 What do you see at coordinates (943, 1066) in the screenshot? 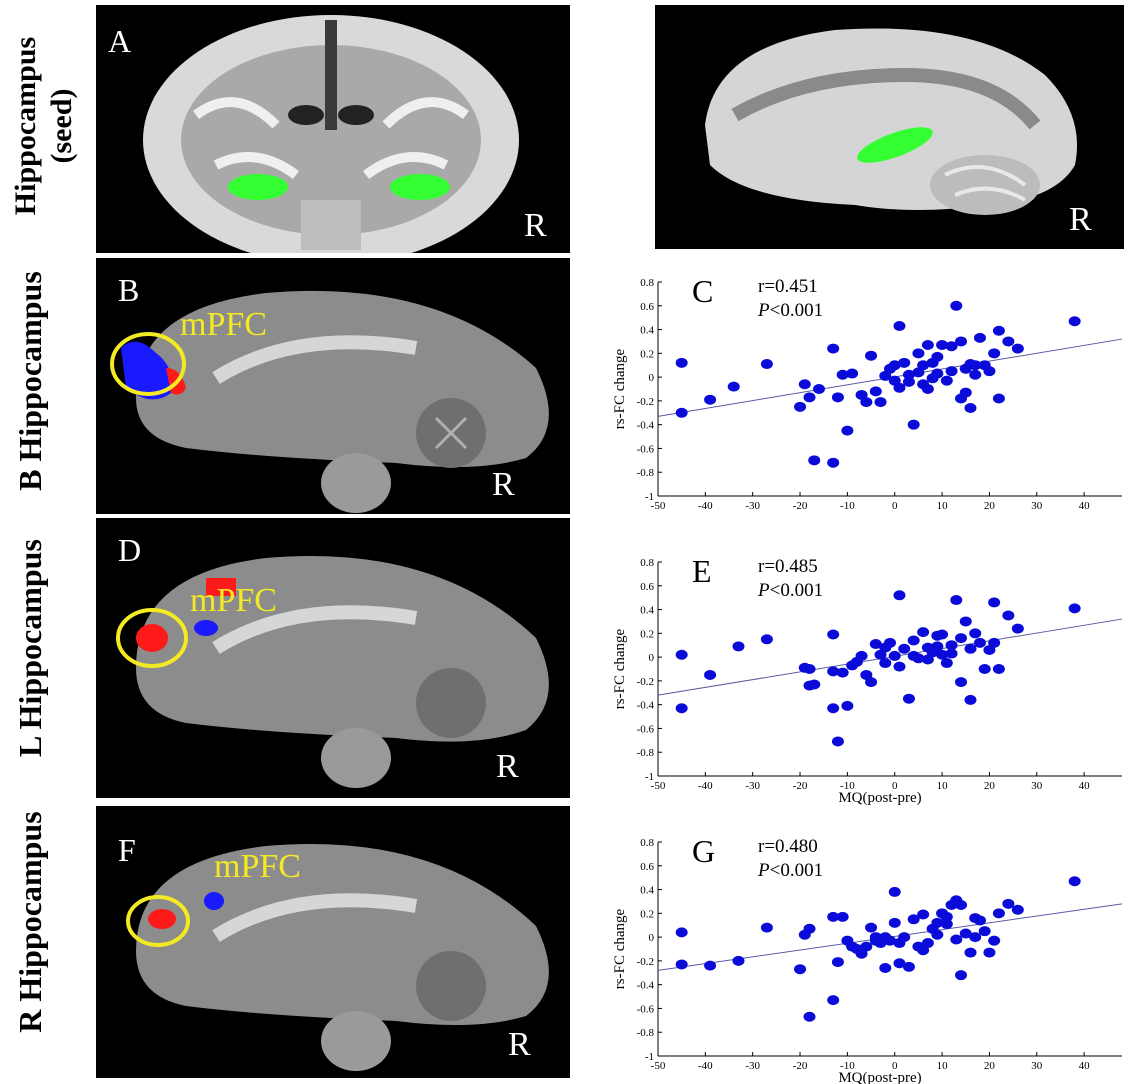
I see `x-tick-label: 10` at bounding box center [943, 1066].